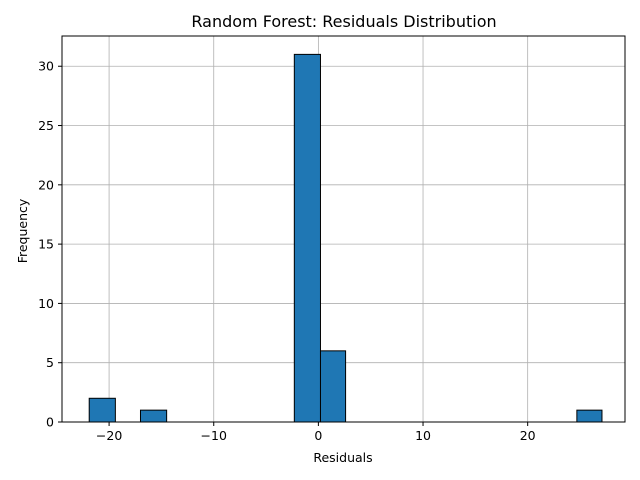 The width and height of the screenshot is (640, 480). Describe the element at coordinates (109, 435) in the screenshot. I see `x-tick-label: −20` at that location.